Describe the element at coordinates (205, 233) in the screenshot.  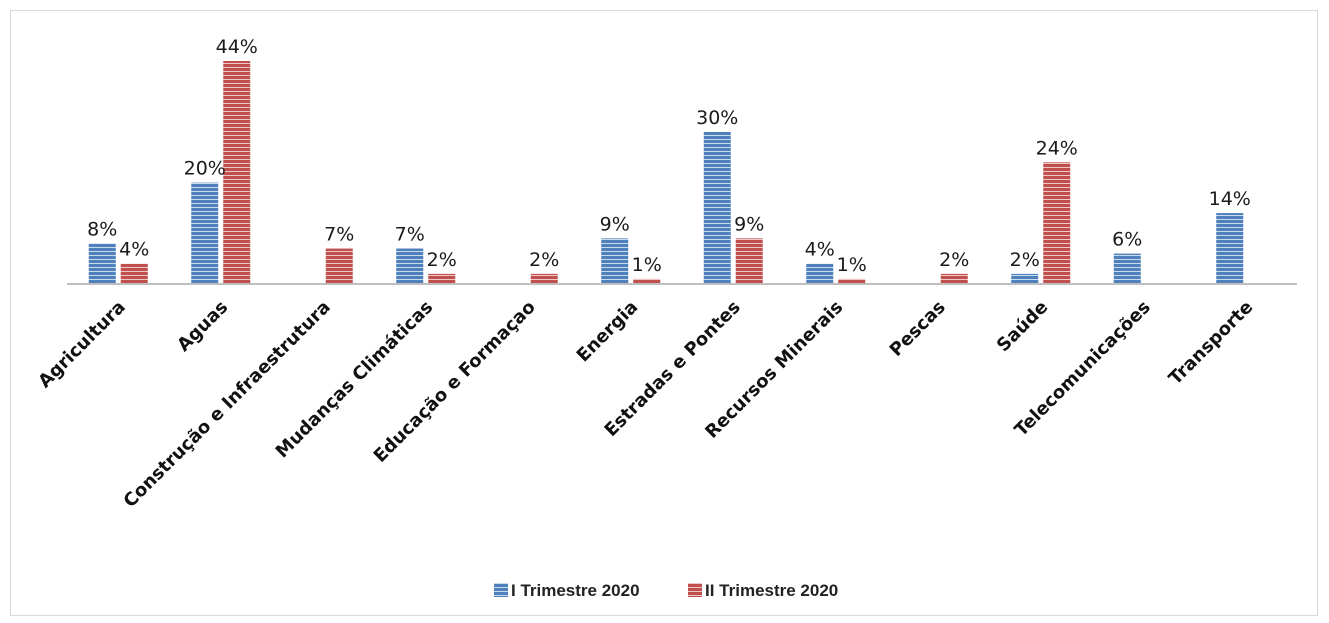
I see `bar-series-1-aguas` at that location.